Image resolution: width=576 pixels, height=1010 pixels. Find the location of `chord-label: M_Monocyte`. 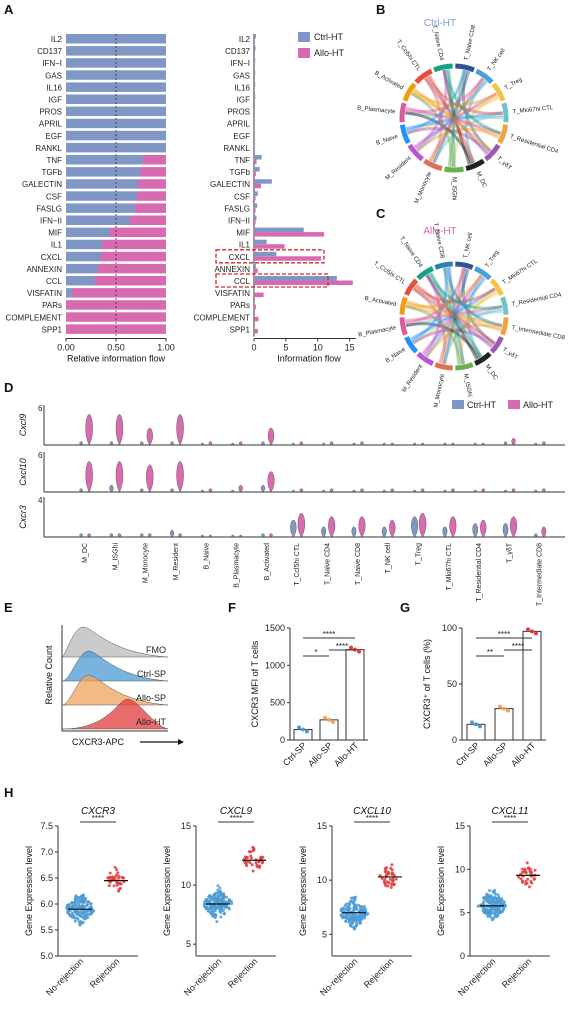

chord-label: M_Monocyte is located at coordinates (424, 187).